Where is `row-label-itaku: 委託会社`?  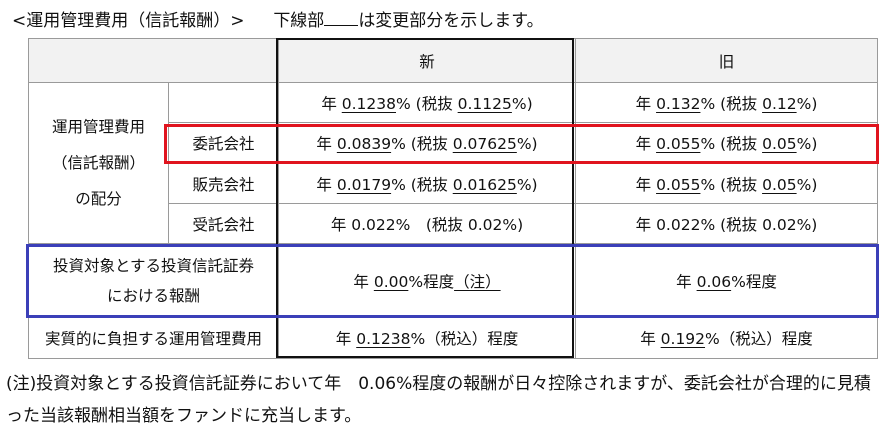
row-label-itaku: 委託会社 is located at coordinates (223, 143).